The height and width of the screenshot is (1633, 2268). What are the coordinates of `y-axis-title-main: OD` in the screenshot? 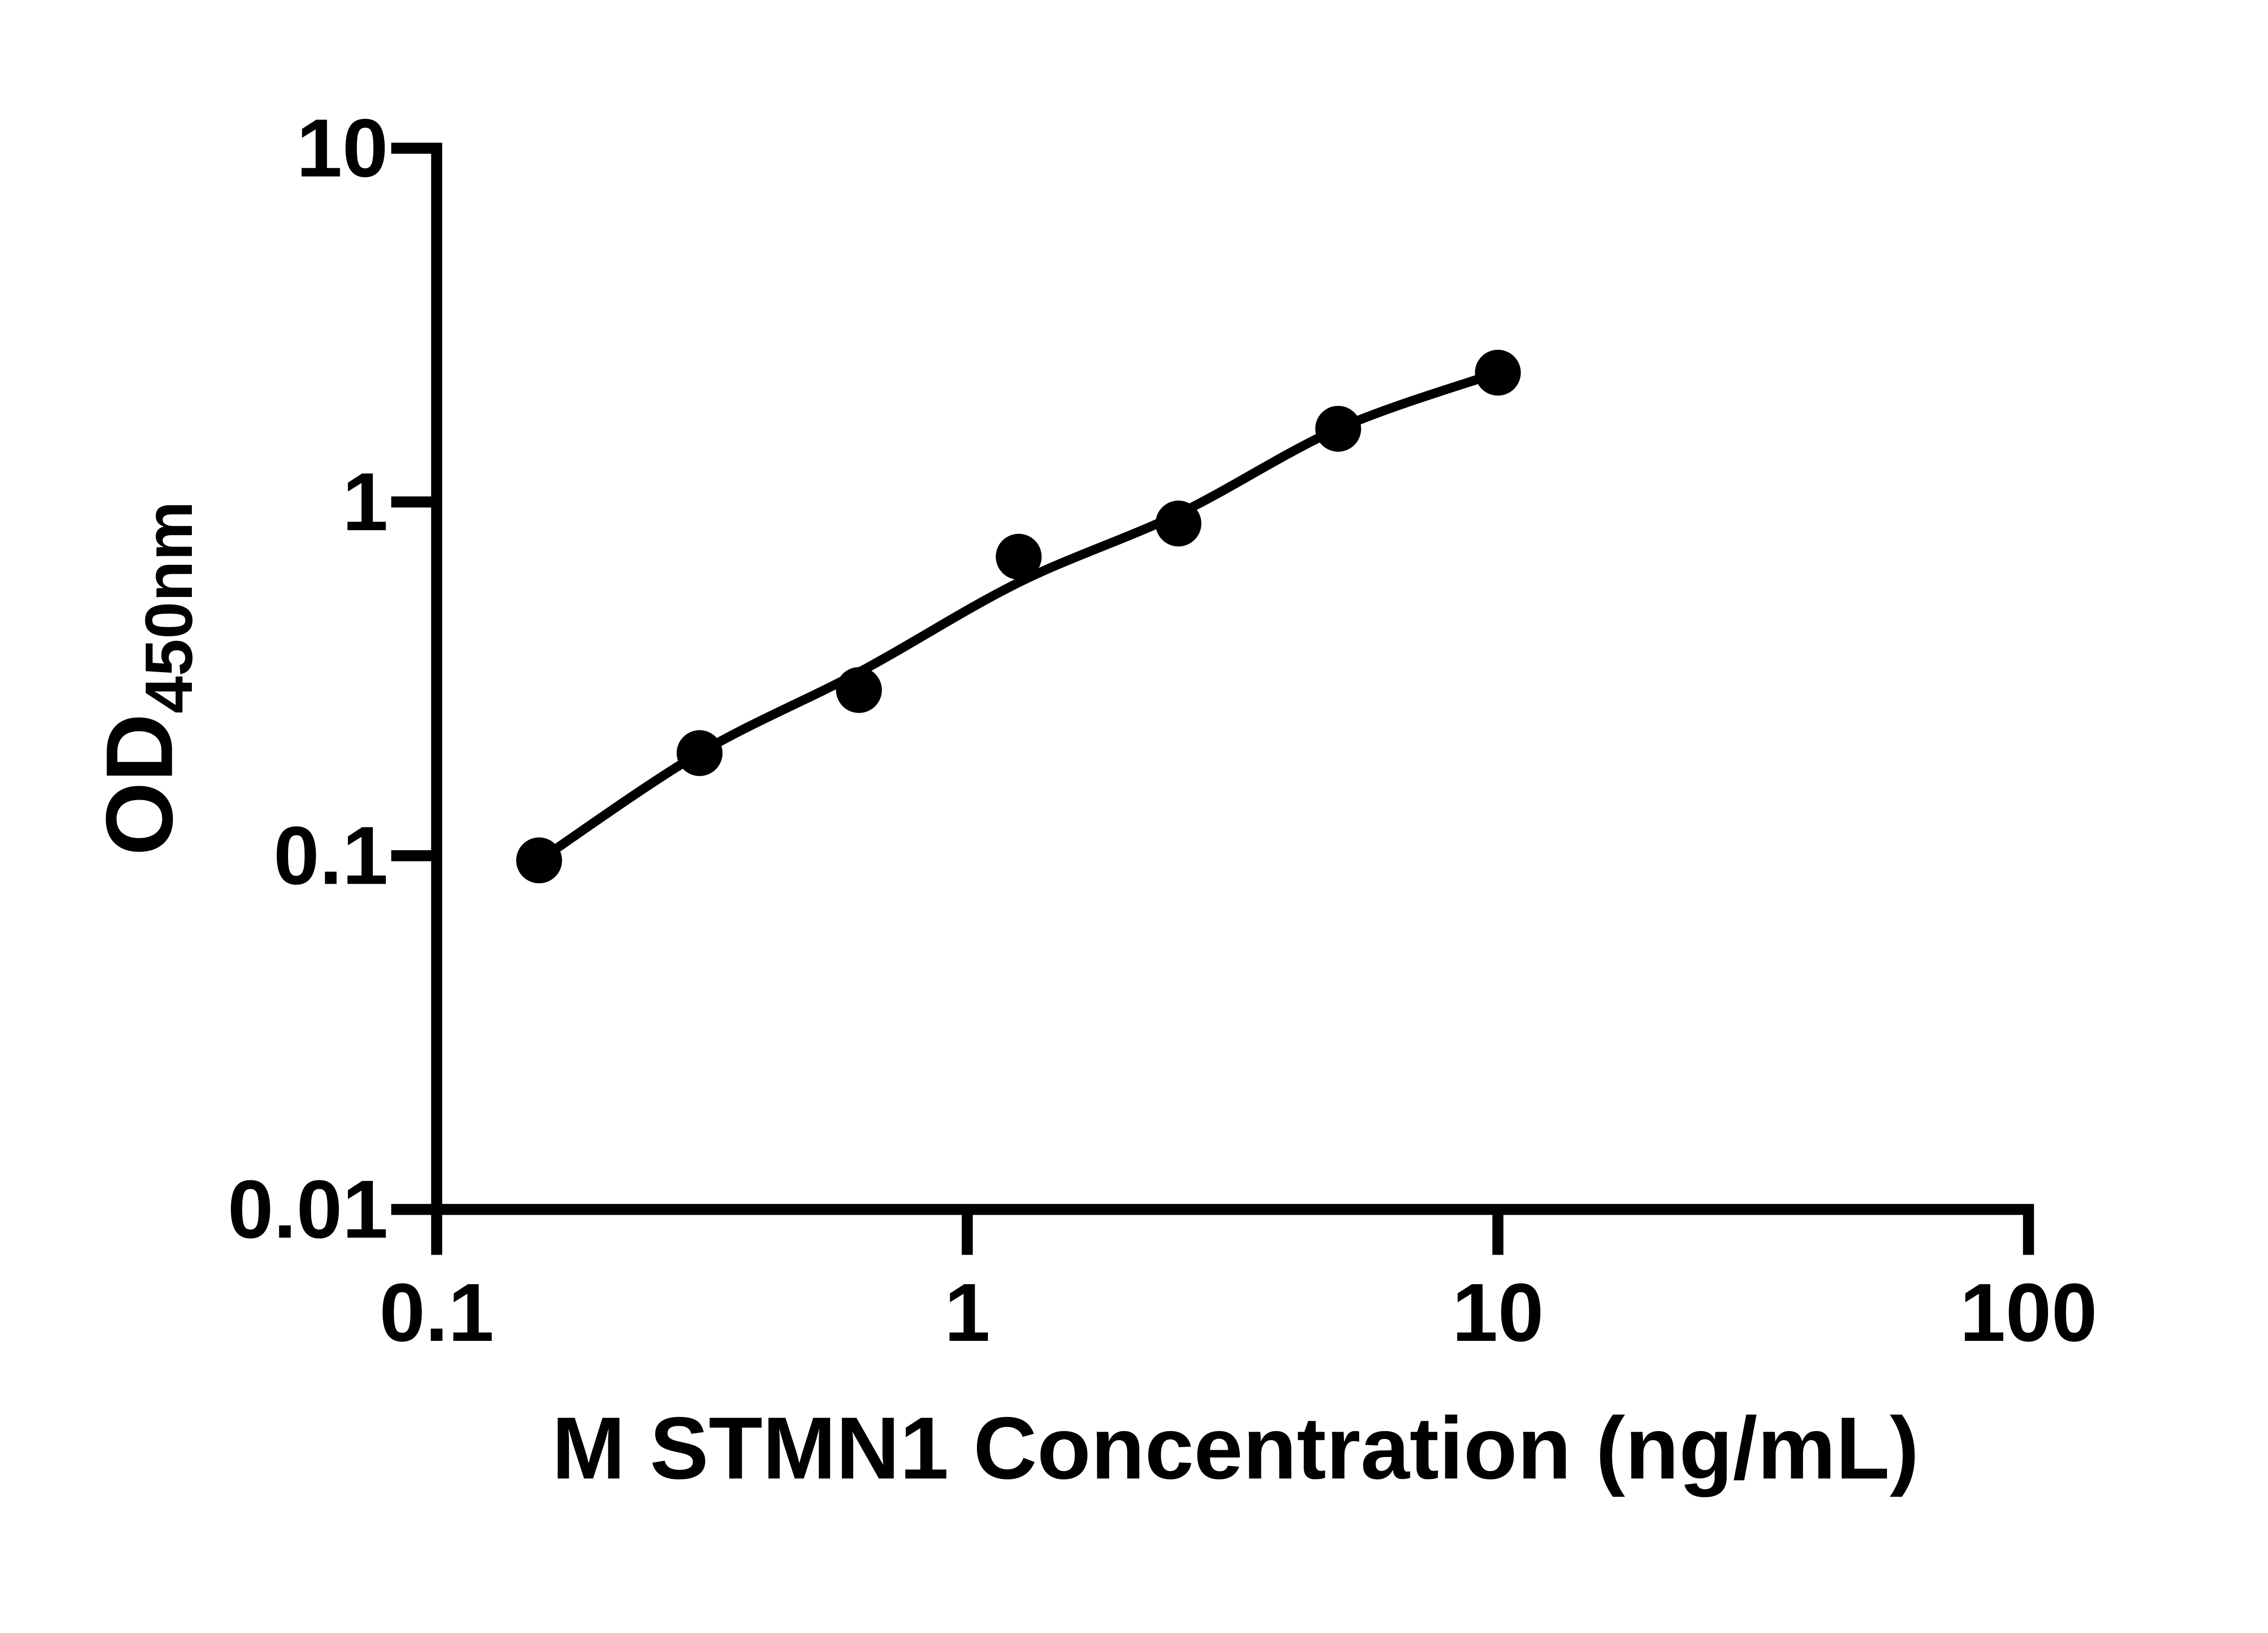 It's located at (139, 784).